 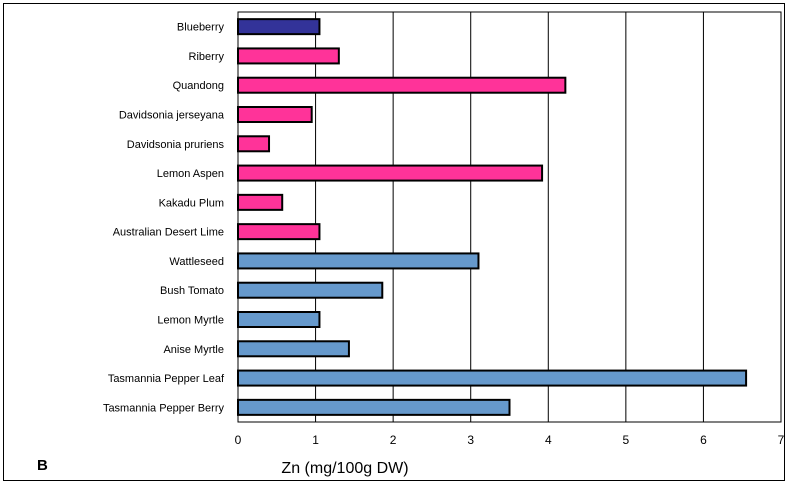 What do you see at coordinates (279, 27) in the screenshot?
I see `bar-blueberry` at bounding box center [279, 27].